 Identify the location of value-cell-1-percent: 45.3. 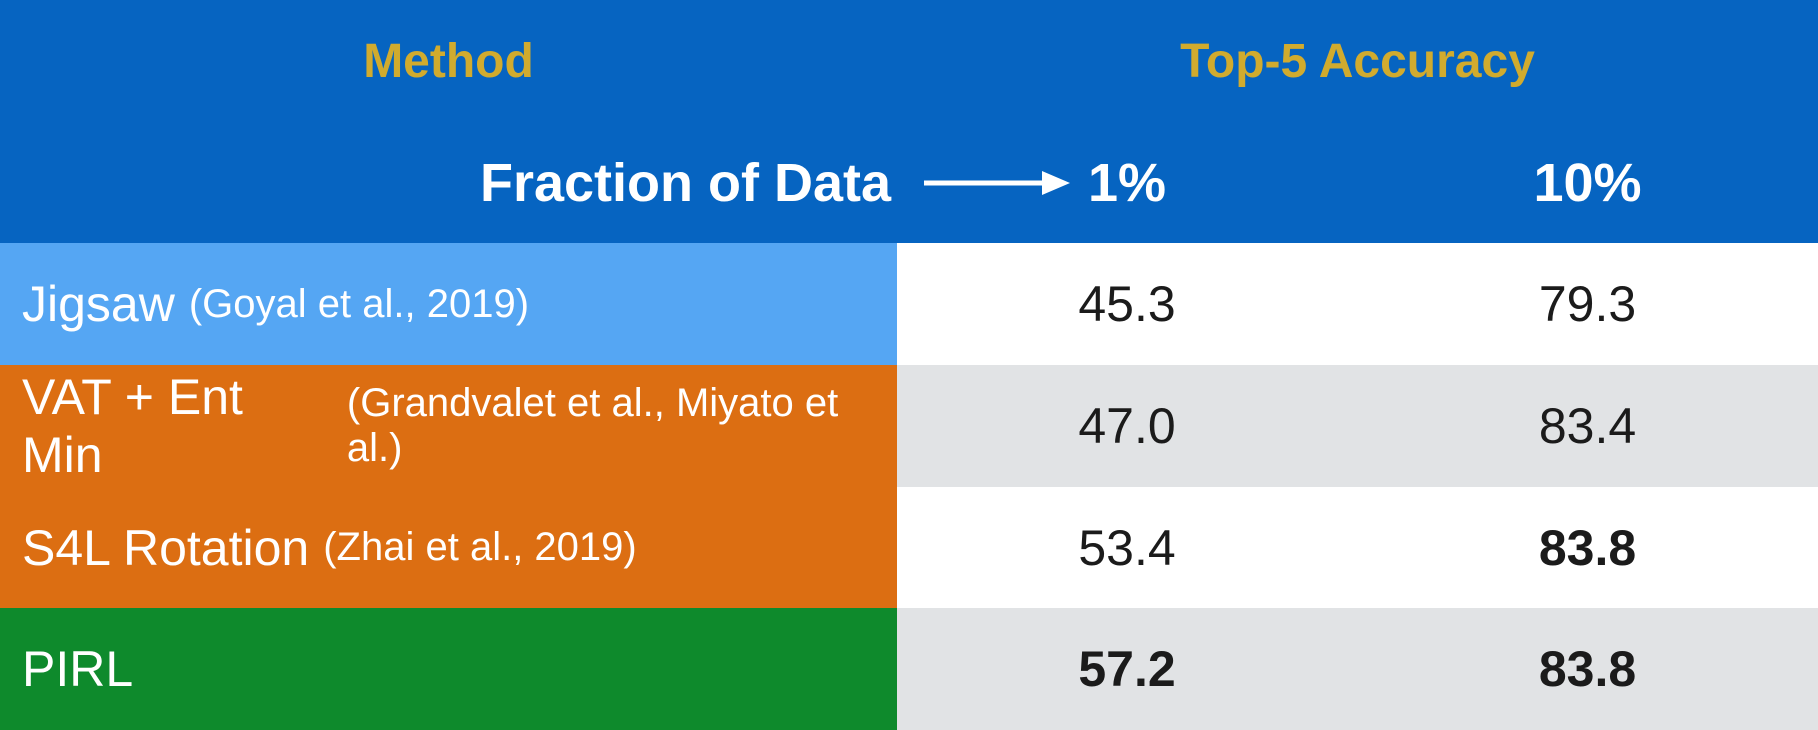
(1127, 304).